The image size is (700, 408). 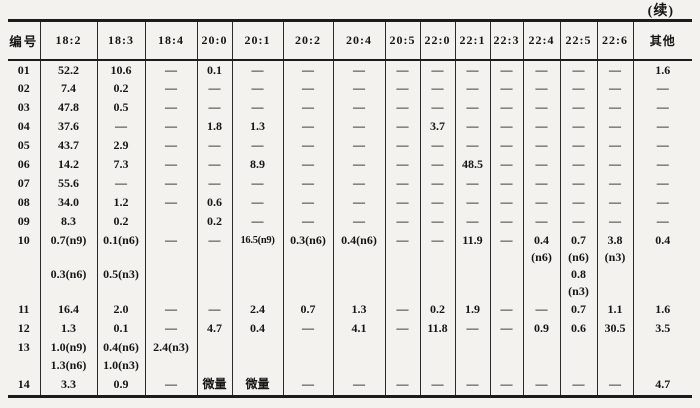 I want to click on row-id: 04, so click(x=23, y=126).